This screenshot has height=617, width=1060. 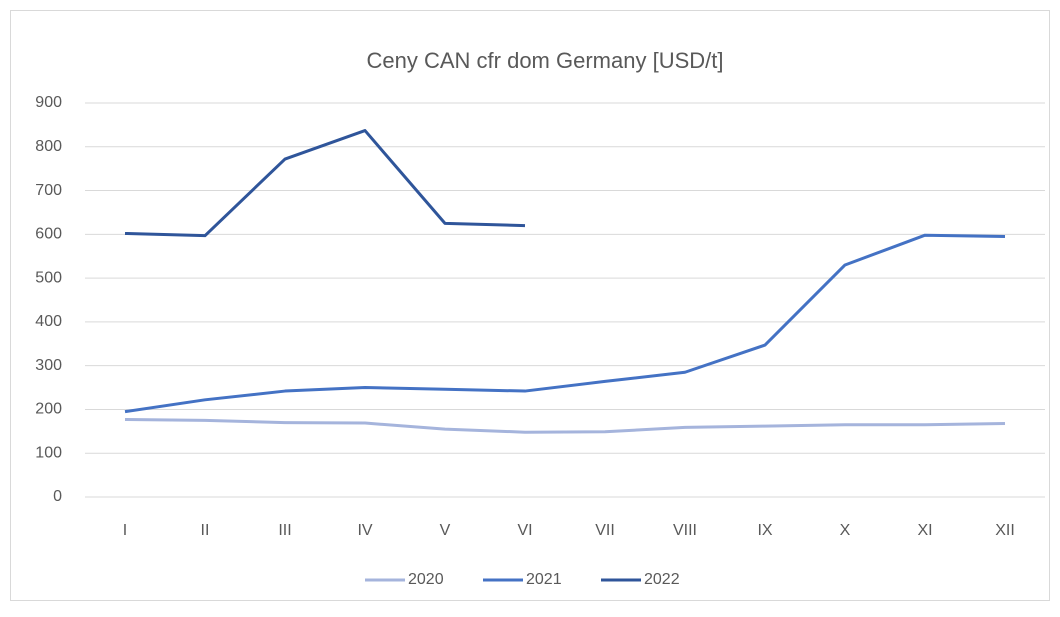 What do you see at coordinates (524, 530) in the screenshot?
I see `x-tick-label: VI` at bounding box center [524, 530].